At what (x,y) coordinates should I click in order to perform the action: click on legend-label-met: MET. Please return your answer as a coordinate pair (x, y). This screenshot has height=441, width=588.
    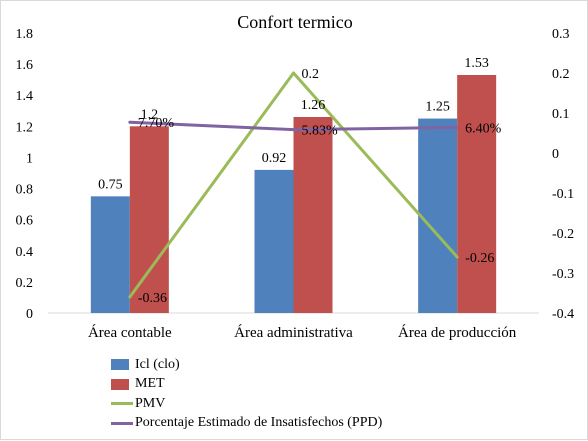
    Looking at the image, I should click on (150, 384).